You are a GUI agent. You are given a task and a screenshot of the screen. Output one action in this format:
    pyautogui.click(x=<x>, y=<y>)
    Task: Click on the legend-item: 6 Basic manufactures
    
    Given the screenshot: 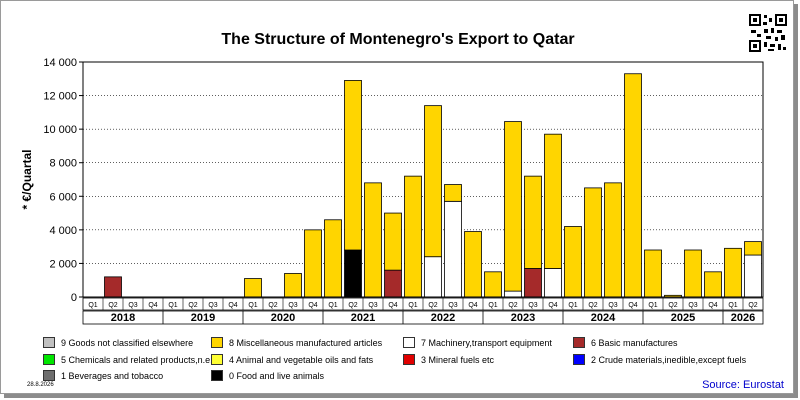 What is the action you would take?
    pyautogui.click(x=625, y=342)
    